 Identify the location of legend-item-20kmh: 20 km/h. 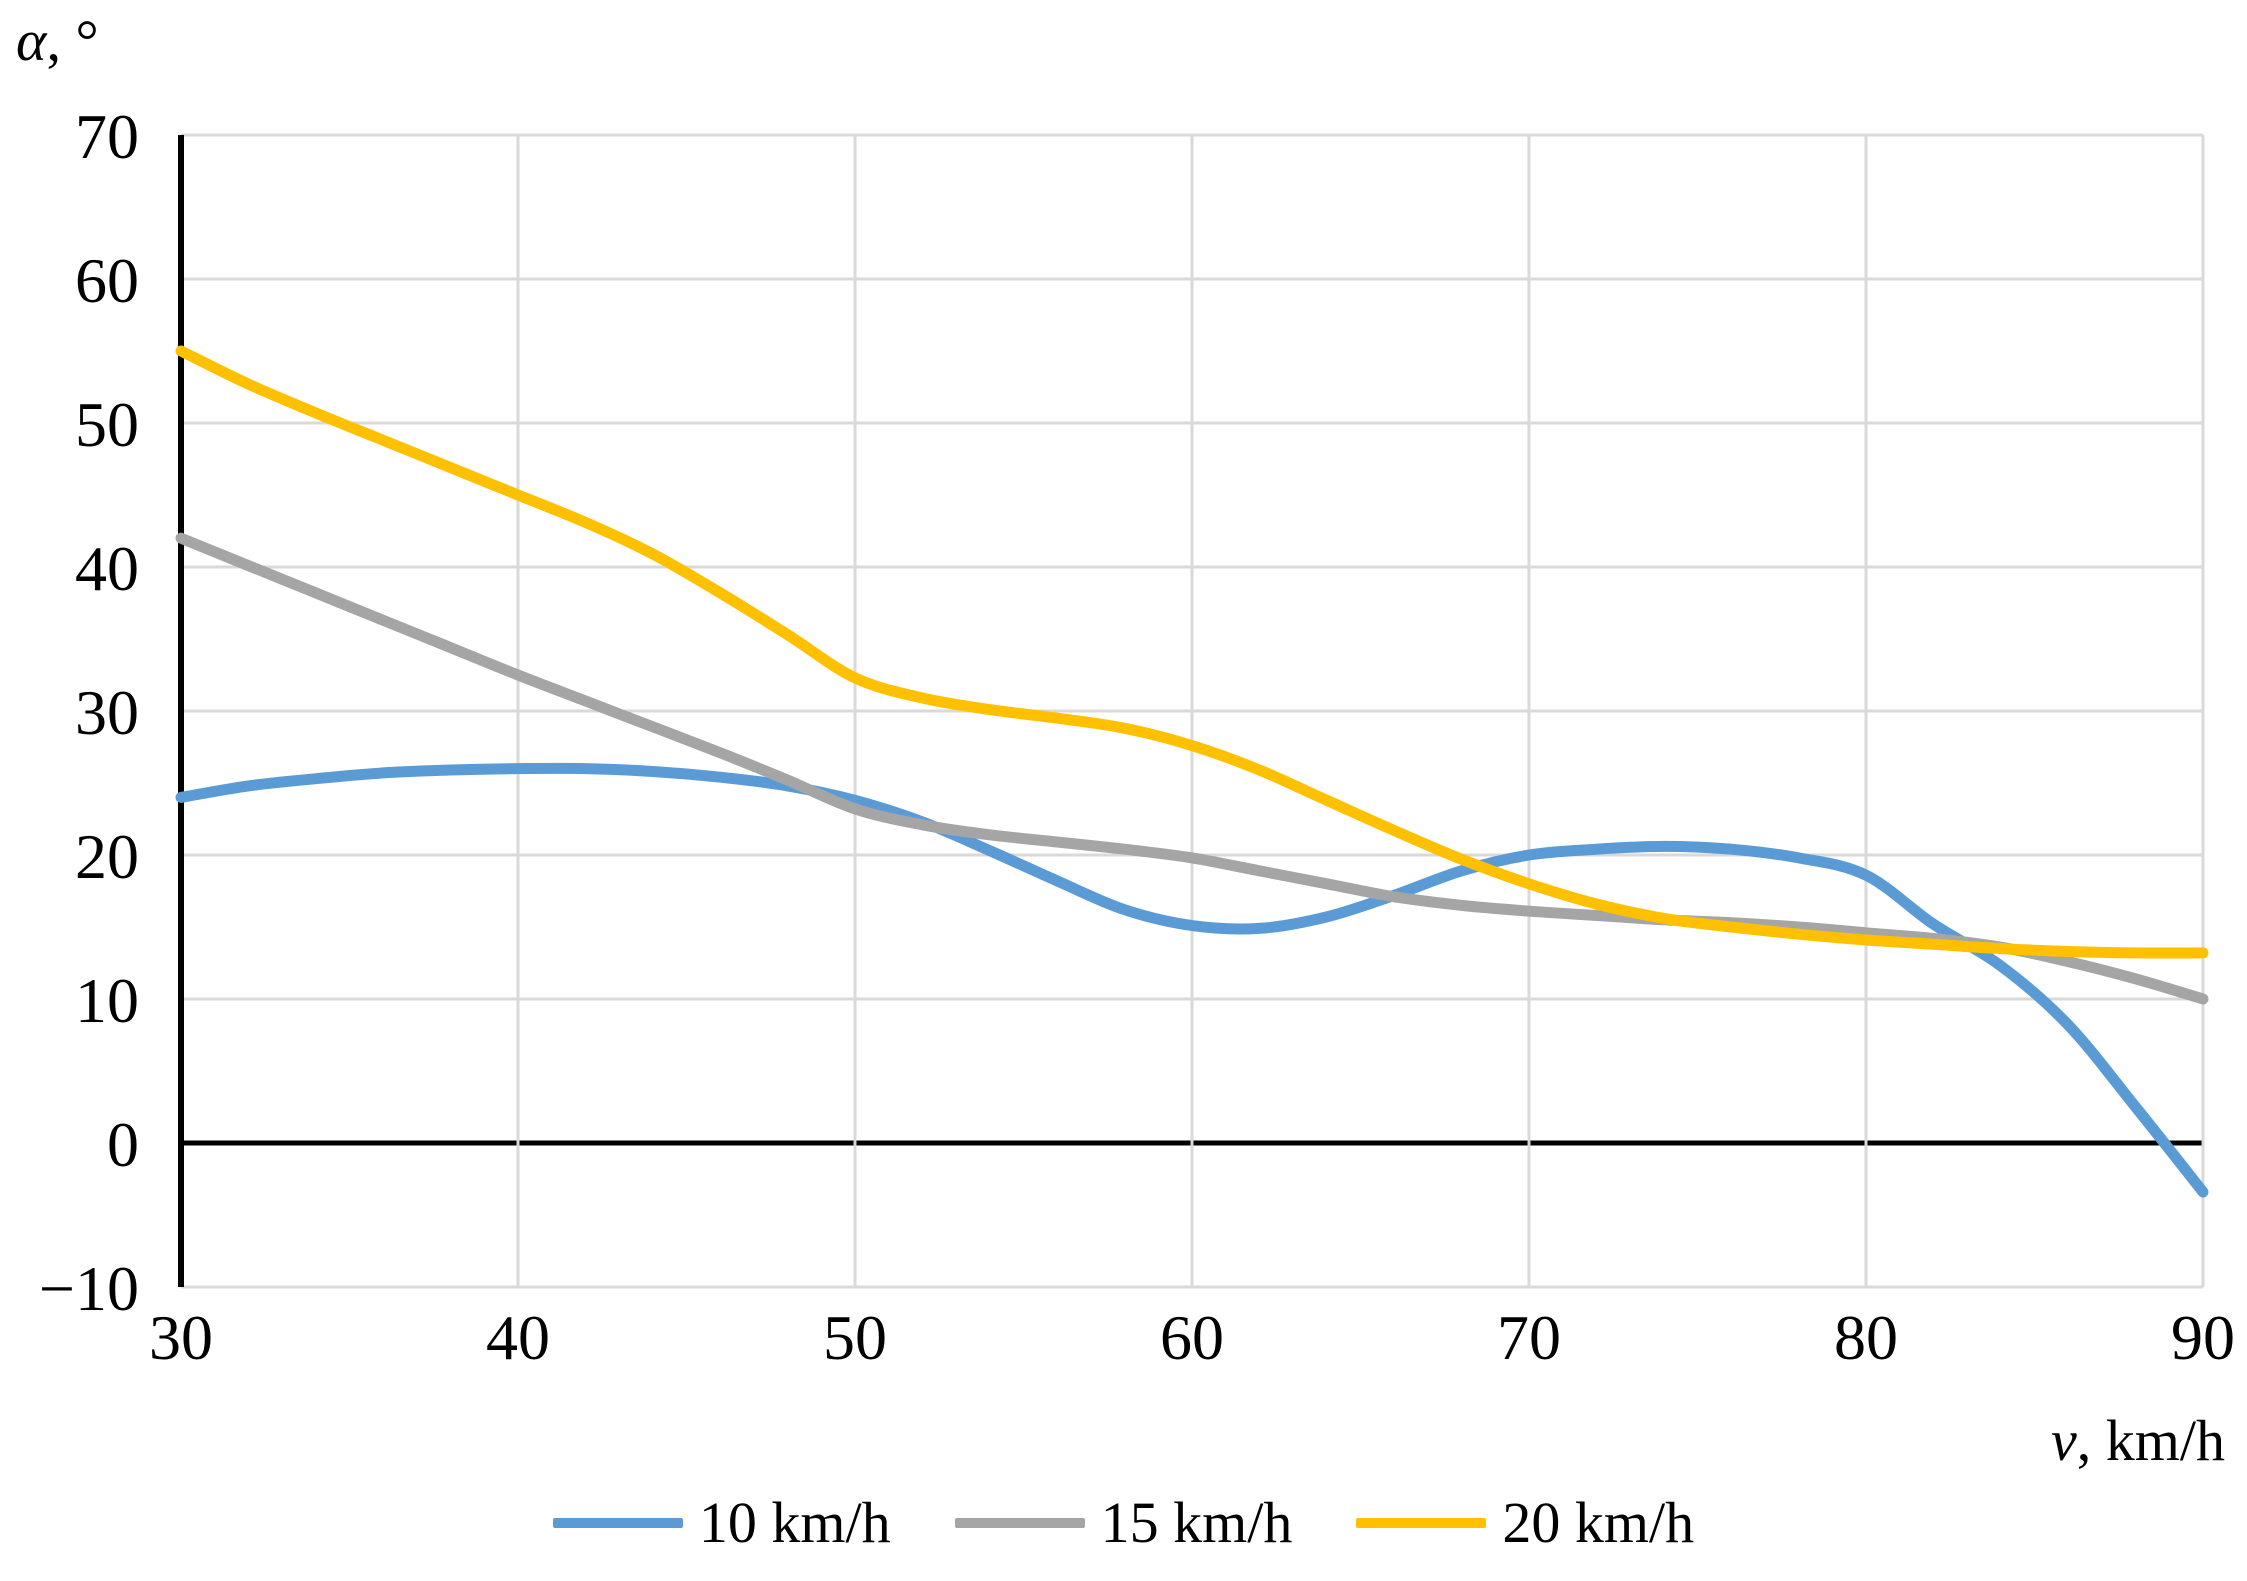
(1525, 1523).